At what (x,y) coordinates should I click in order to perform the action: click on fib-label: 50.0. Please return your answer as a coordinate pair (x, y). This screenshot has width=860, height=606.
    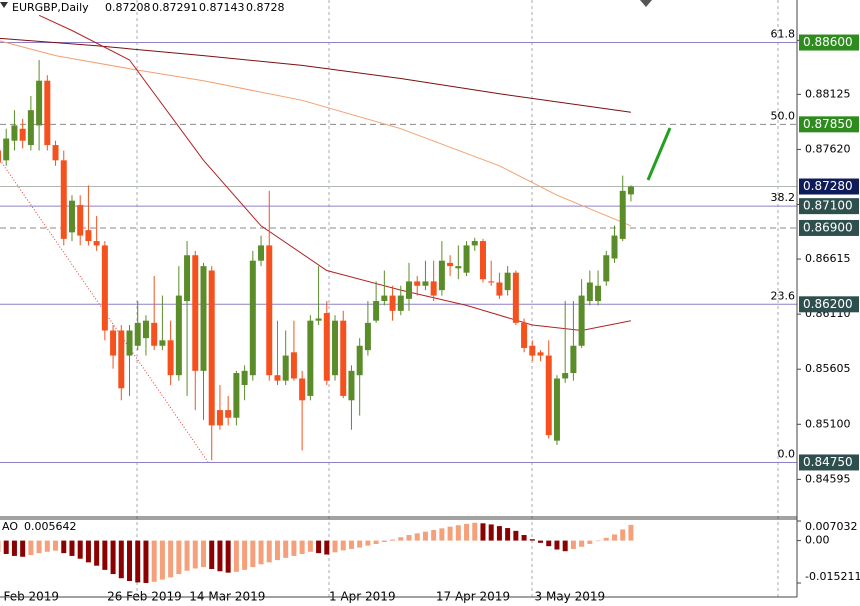
    Looking at the image, I should click on (783, 115).